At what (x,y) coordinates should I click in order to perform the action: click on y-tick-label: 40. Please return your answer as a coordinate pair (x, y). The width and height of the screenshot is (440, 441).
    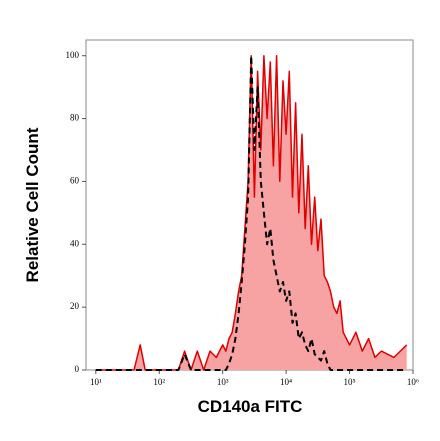
    Looking at the image, I should click on (75, 243).